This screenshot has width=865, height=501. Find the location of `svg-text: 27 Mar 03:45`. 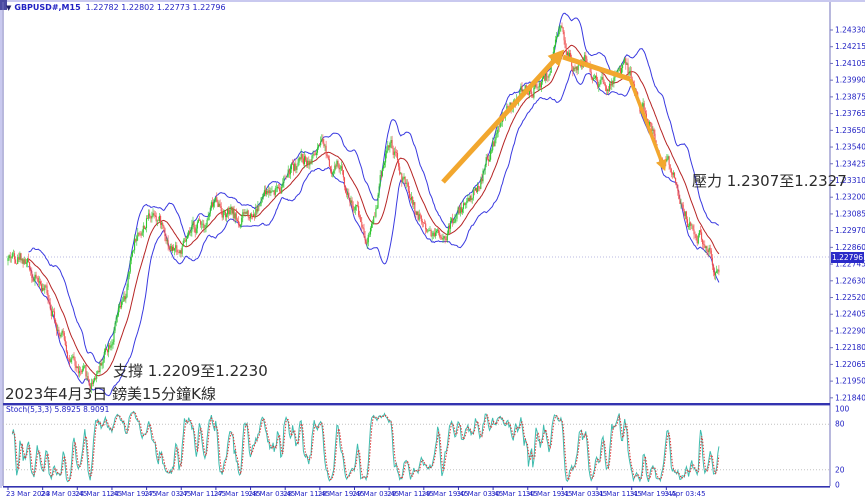

svg-text: 27 Mar 03:45 is located at coordinates (168, 494).